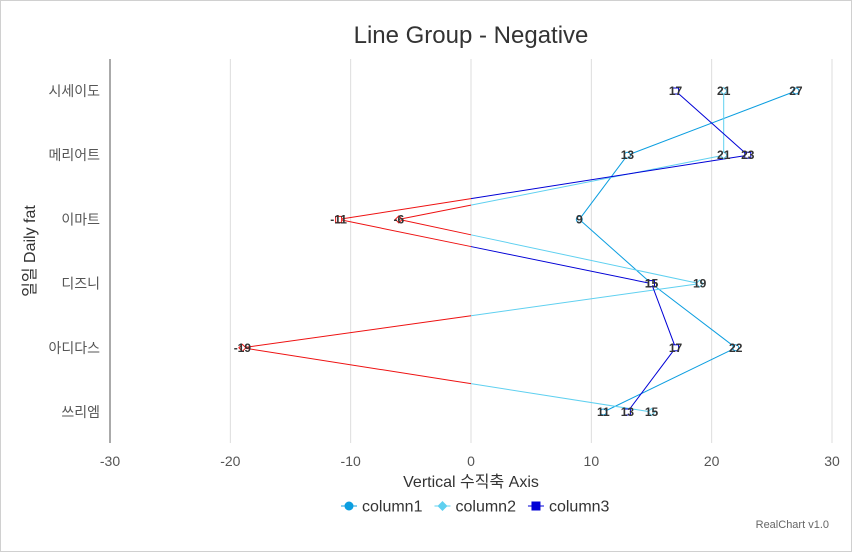  Describe the element at coordinates (351, 461) in the screenshot. I see `x-tick-label: -10` at that location.